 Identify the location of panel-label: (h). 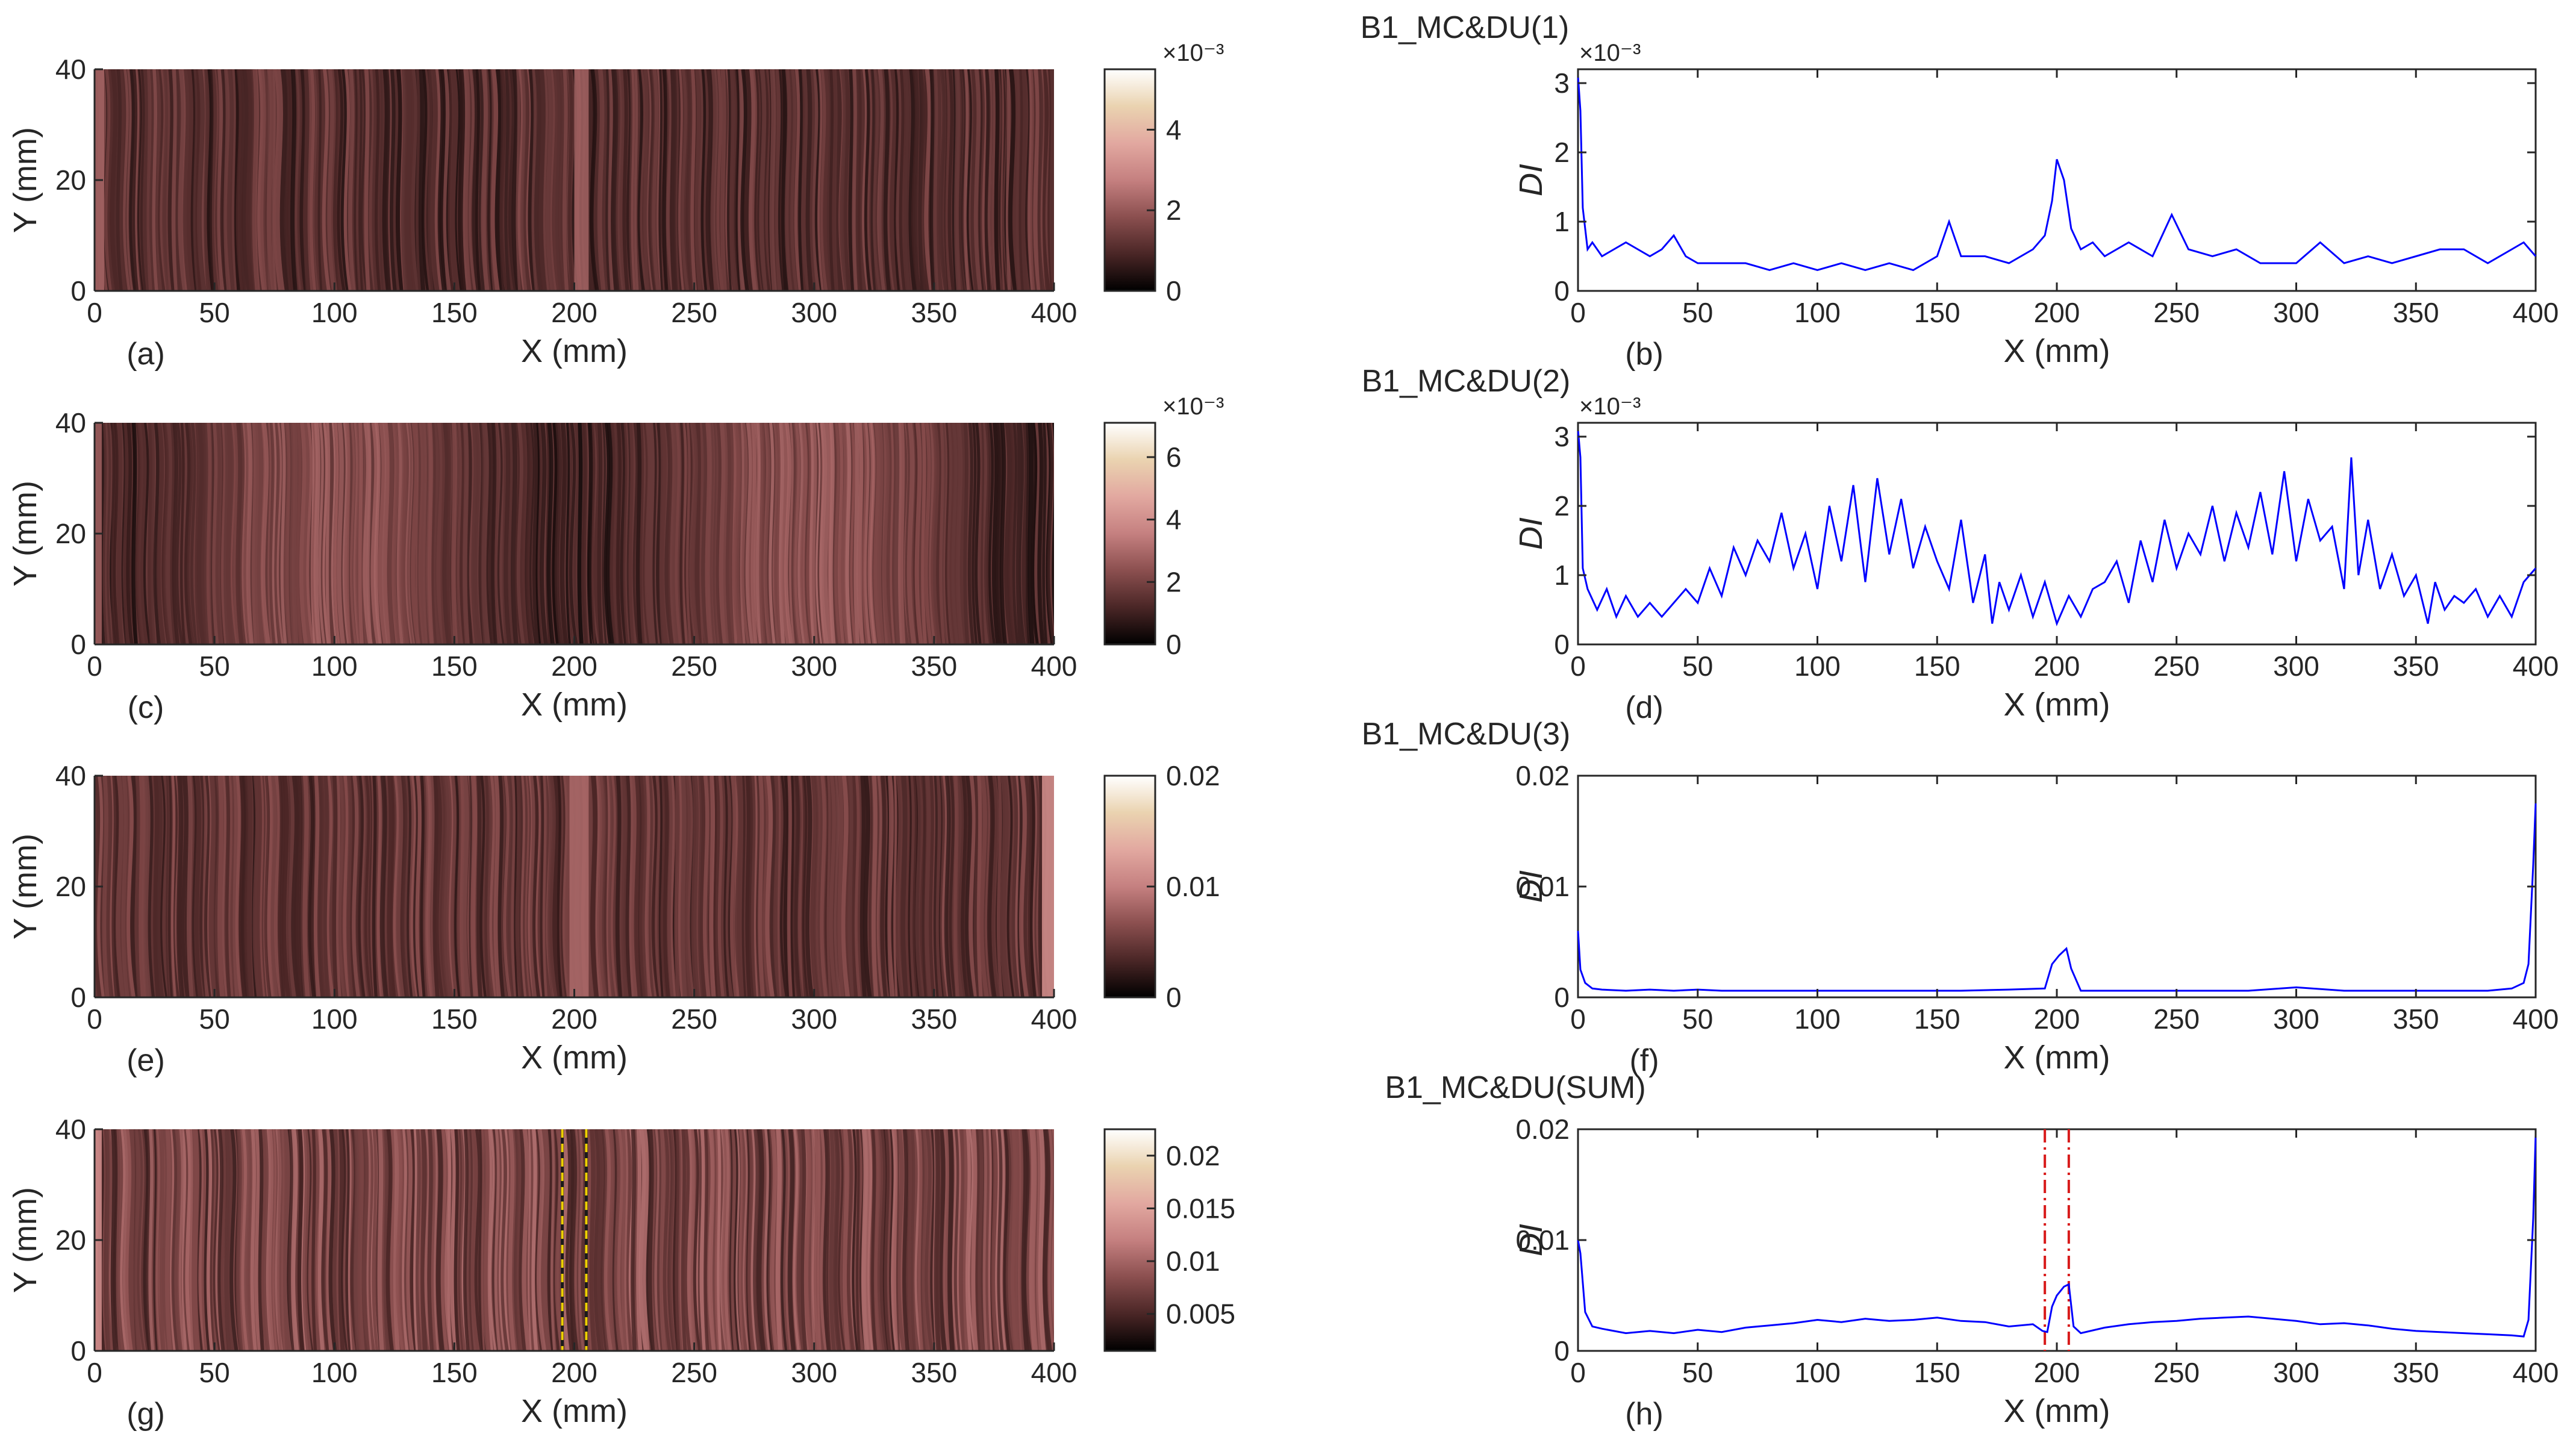
(1644, 1414).